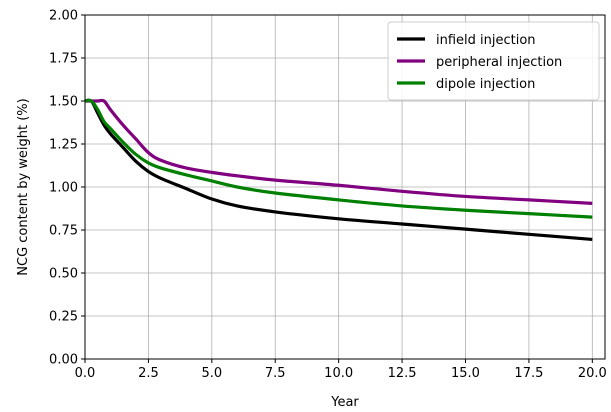 This screenshot has width=611, height=412. Describe the element at coordinates (275, 373) in the screenshot. I see `x-tick-label: 7.5` at that location.